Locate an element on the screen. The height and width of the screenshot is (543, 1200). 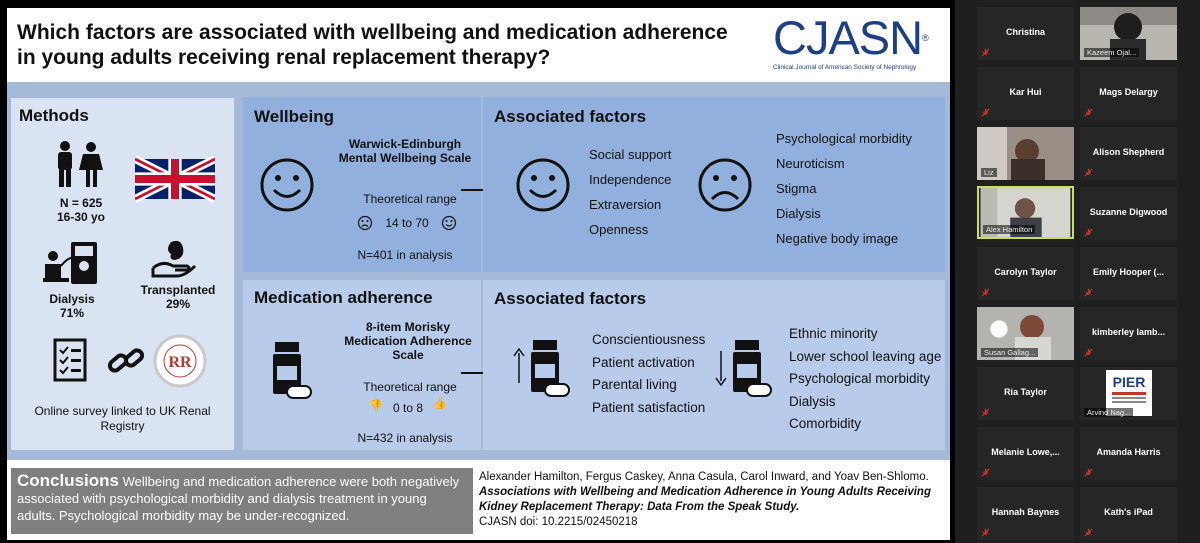
wellbeing-range-value: 14 to 70 is located at coordinates (407, 223).